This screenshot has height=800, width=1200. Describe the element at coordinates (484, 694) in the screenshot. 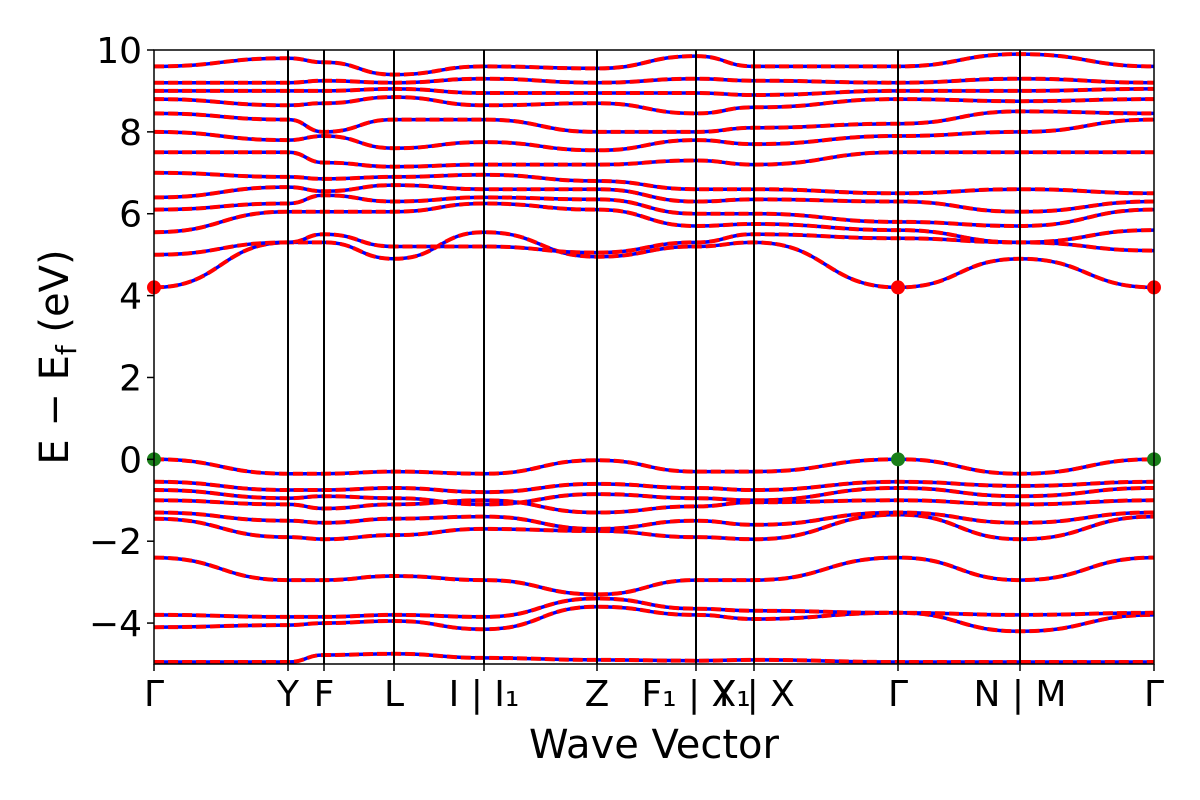

I see `x-tick-label-4: I | I₁` at that location.